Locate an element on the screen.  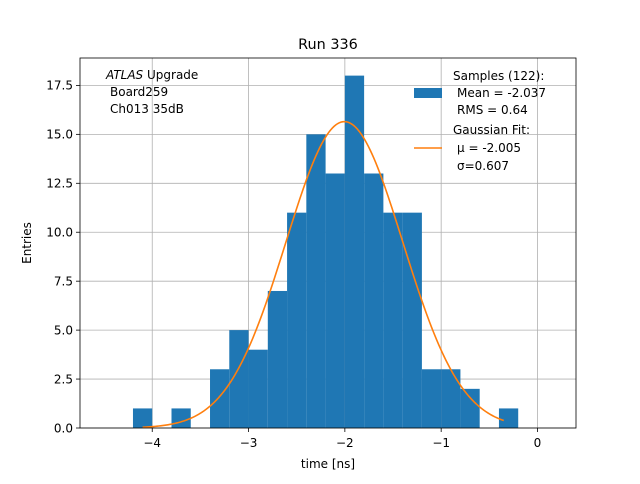
y-tick-label: 15.0 is located at coordinates (59, 135).